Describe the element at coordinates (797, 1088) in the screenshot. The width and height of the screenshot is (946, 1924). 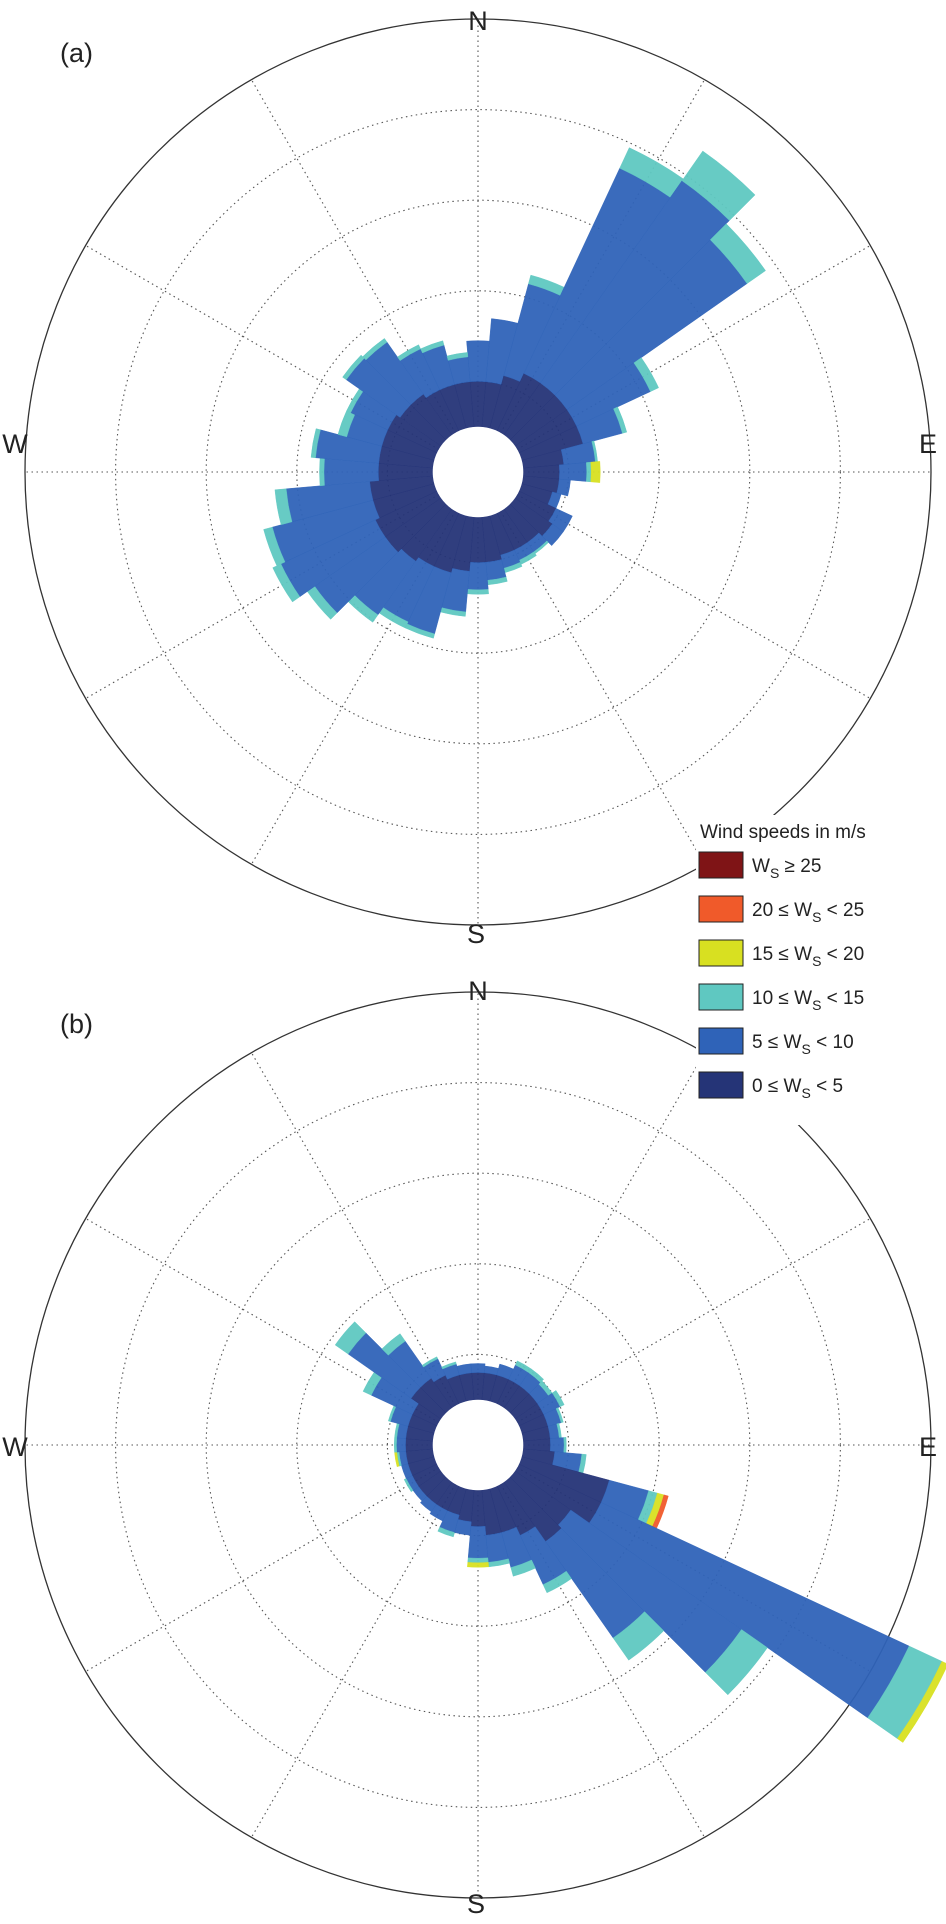
I see `legend-label-5: 0 ≤ WS < 5` at that location.